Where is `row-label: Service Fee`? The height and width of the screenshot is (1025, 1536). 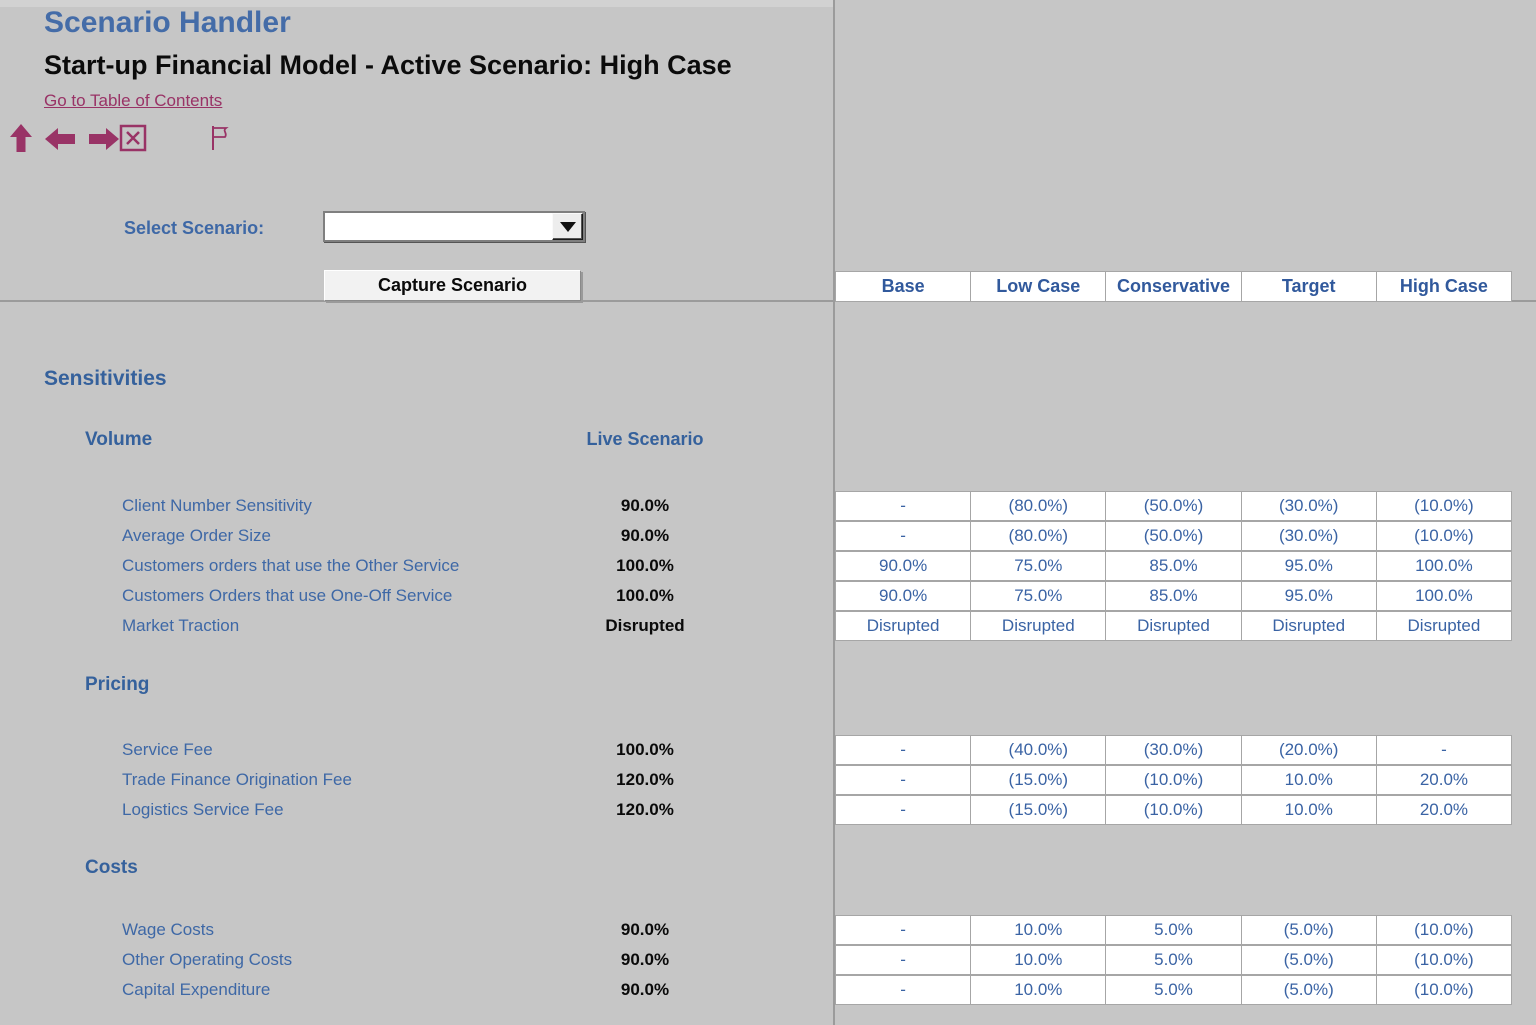
row-label: Service Fee is located at coordinates (167, 749).